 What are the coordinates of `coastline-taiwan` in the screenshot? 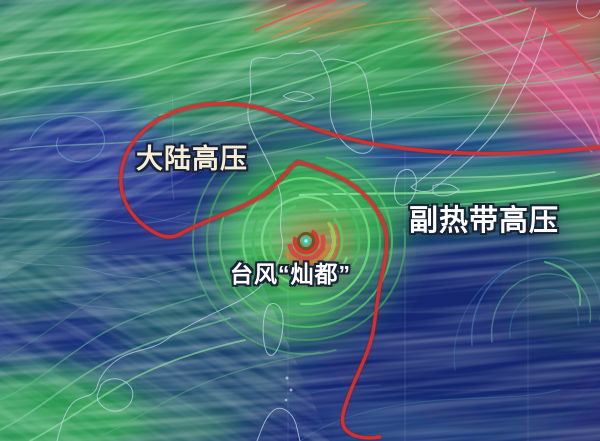 It's located at (273, 329).